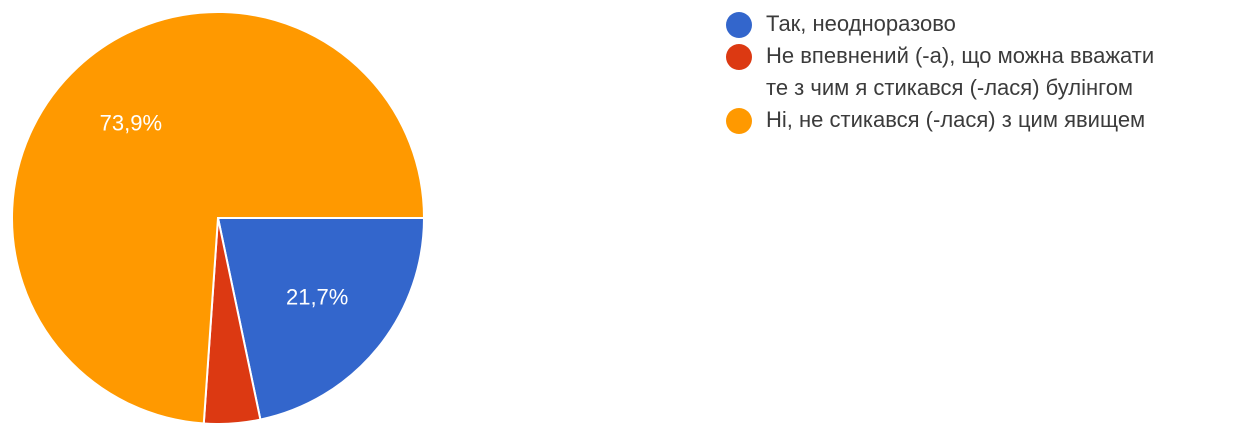 This screenshot has height=423, width=1253. What do you see at coordinates (739, 121) in the screenshot?
I see `legend-swatch-no` at bounding box center [739, 121].